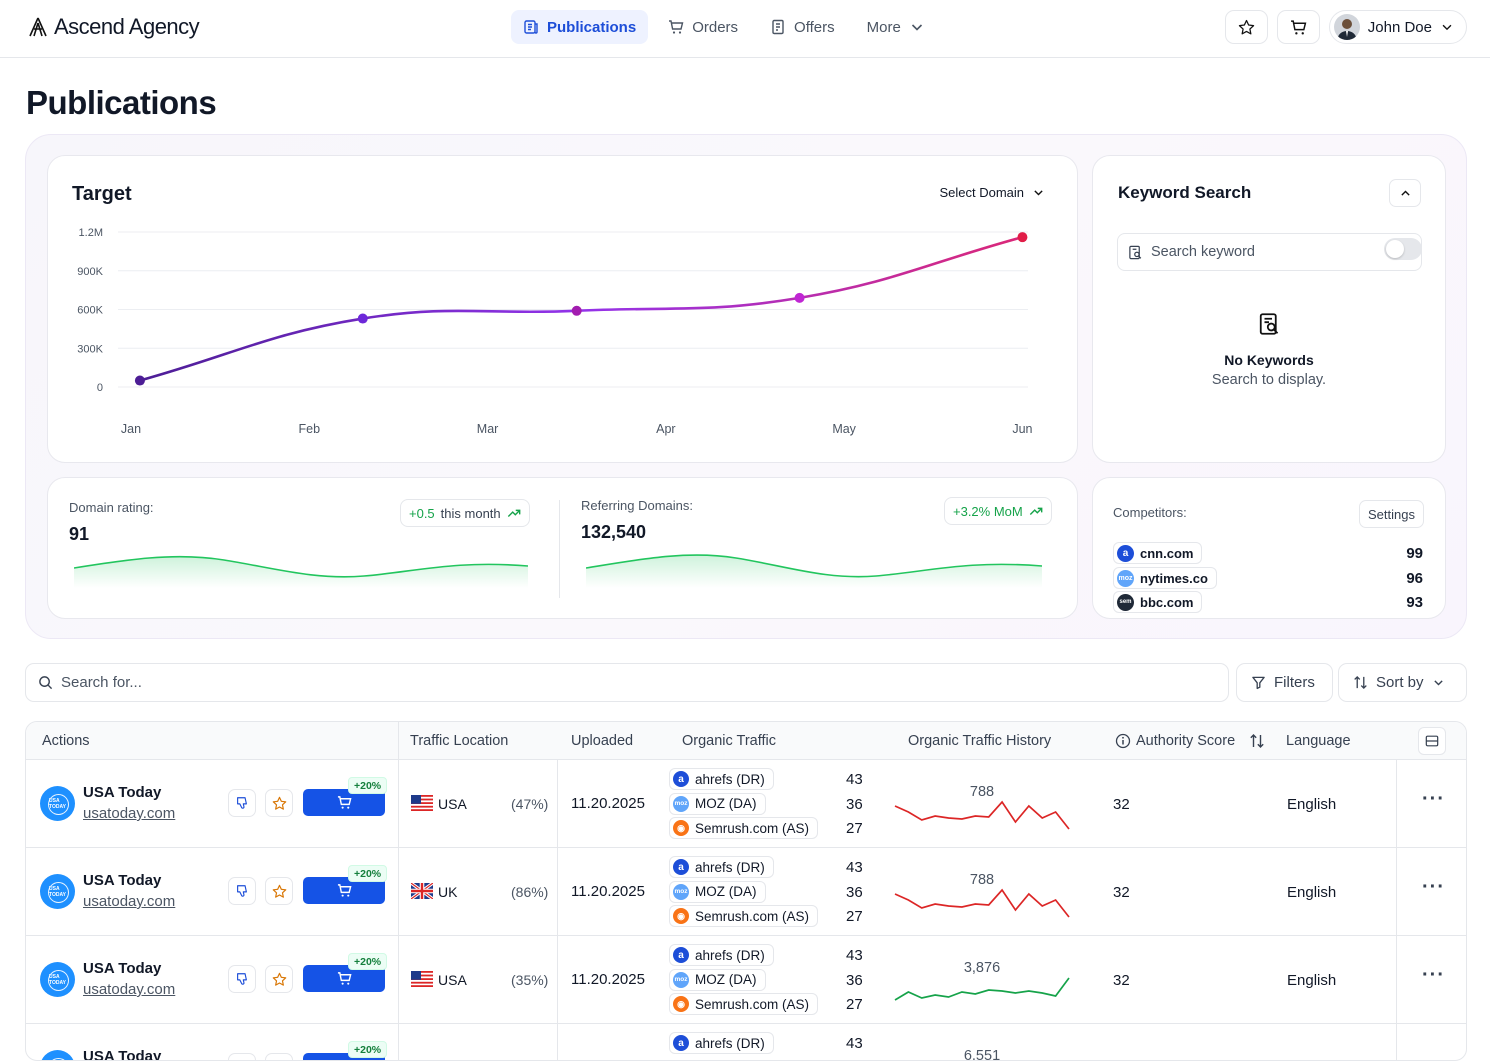  What do you see at coordinates (1022, 429) in the screenshot?
I see `x-tick-label: Jun` at bounding box center [1022, 429].